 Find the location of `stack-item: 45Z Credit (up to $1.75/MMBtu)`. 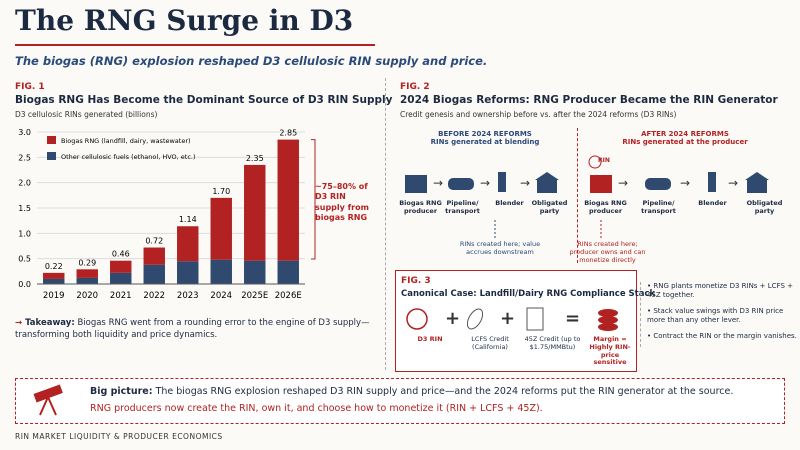

stack-item: 45Z Credit (up to $1.75/MMBtu) is located at coordinates (552, 343).